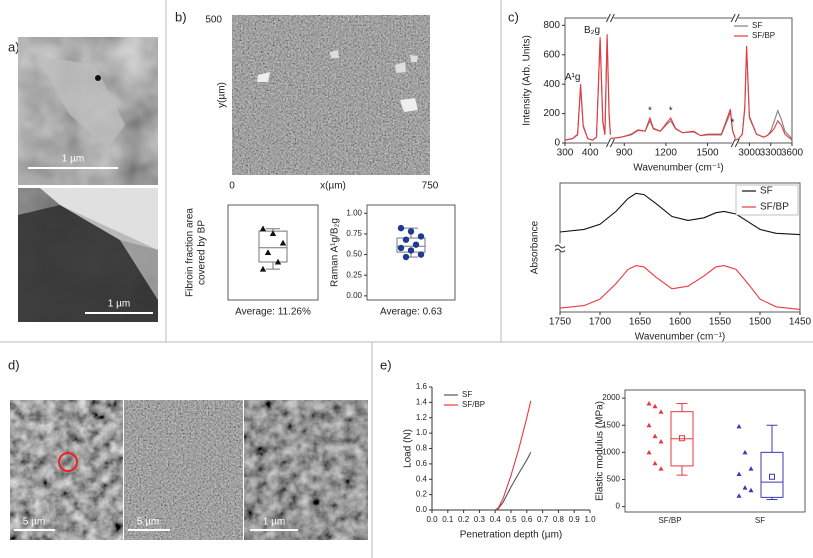 This screenshot has height=558, width=813. What do you see at coordinates (760, 322) in the screenshot?
I see `x-tick-label: 1500` at bounding box center [760, 322].